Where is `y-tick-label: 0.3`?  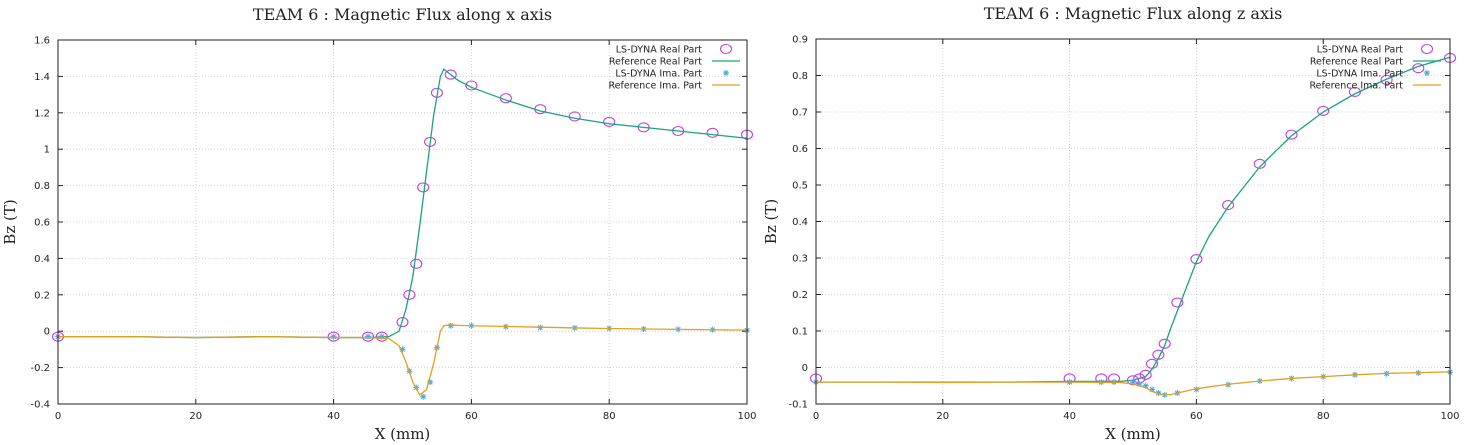 y-tick-label: 0.3 is located at coordinates (800, 259).